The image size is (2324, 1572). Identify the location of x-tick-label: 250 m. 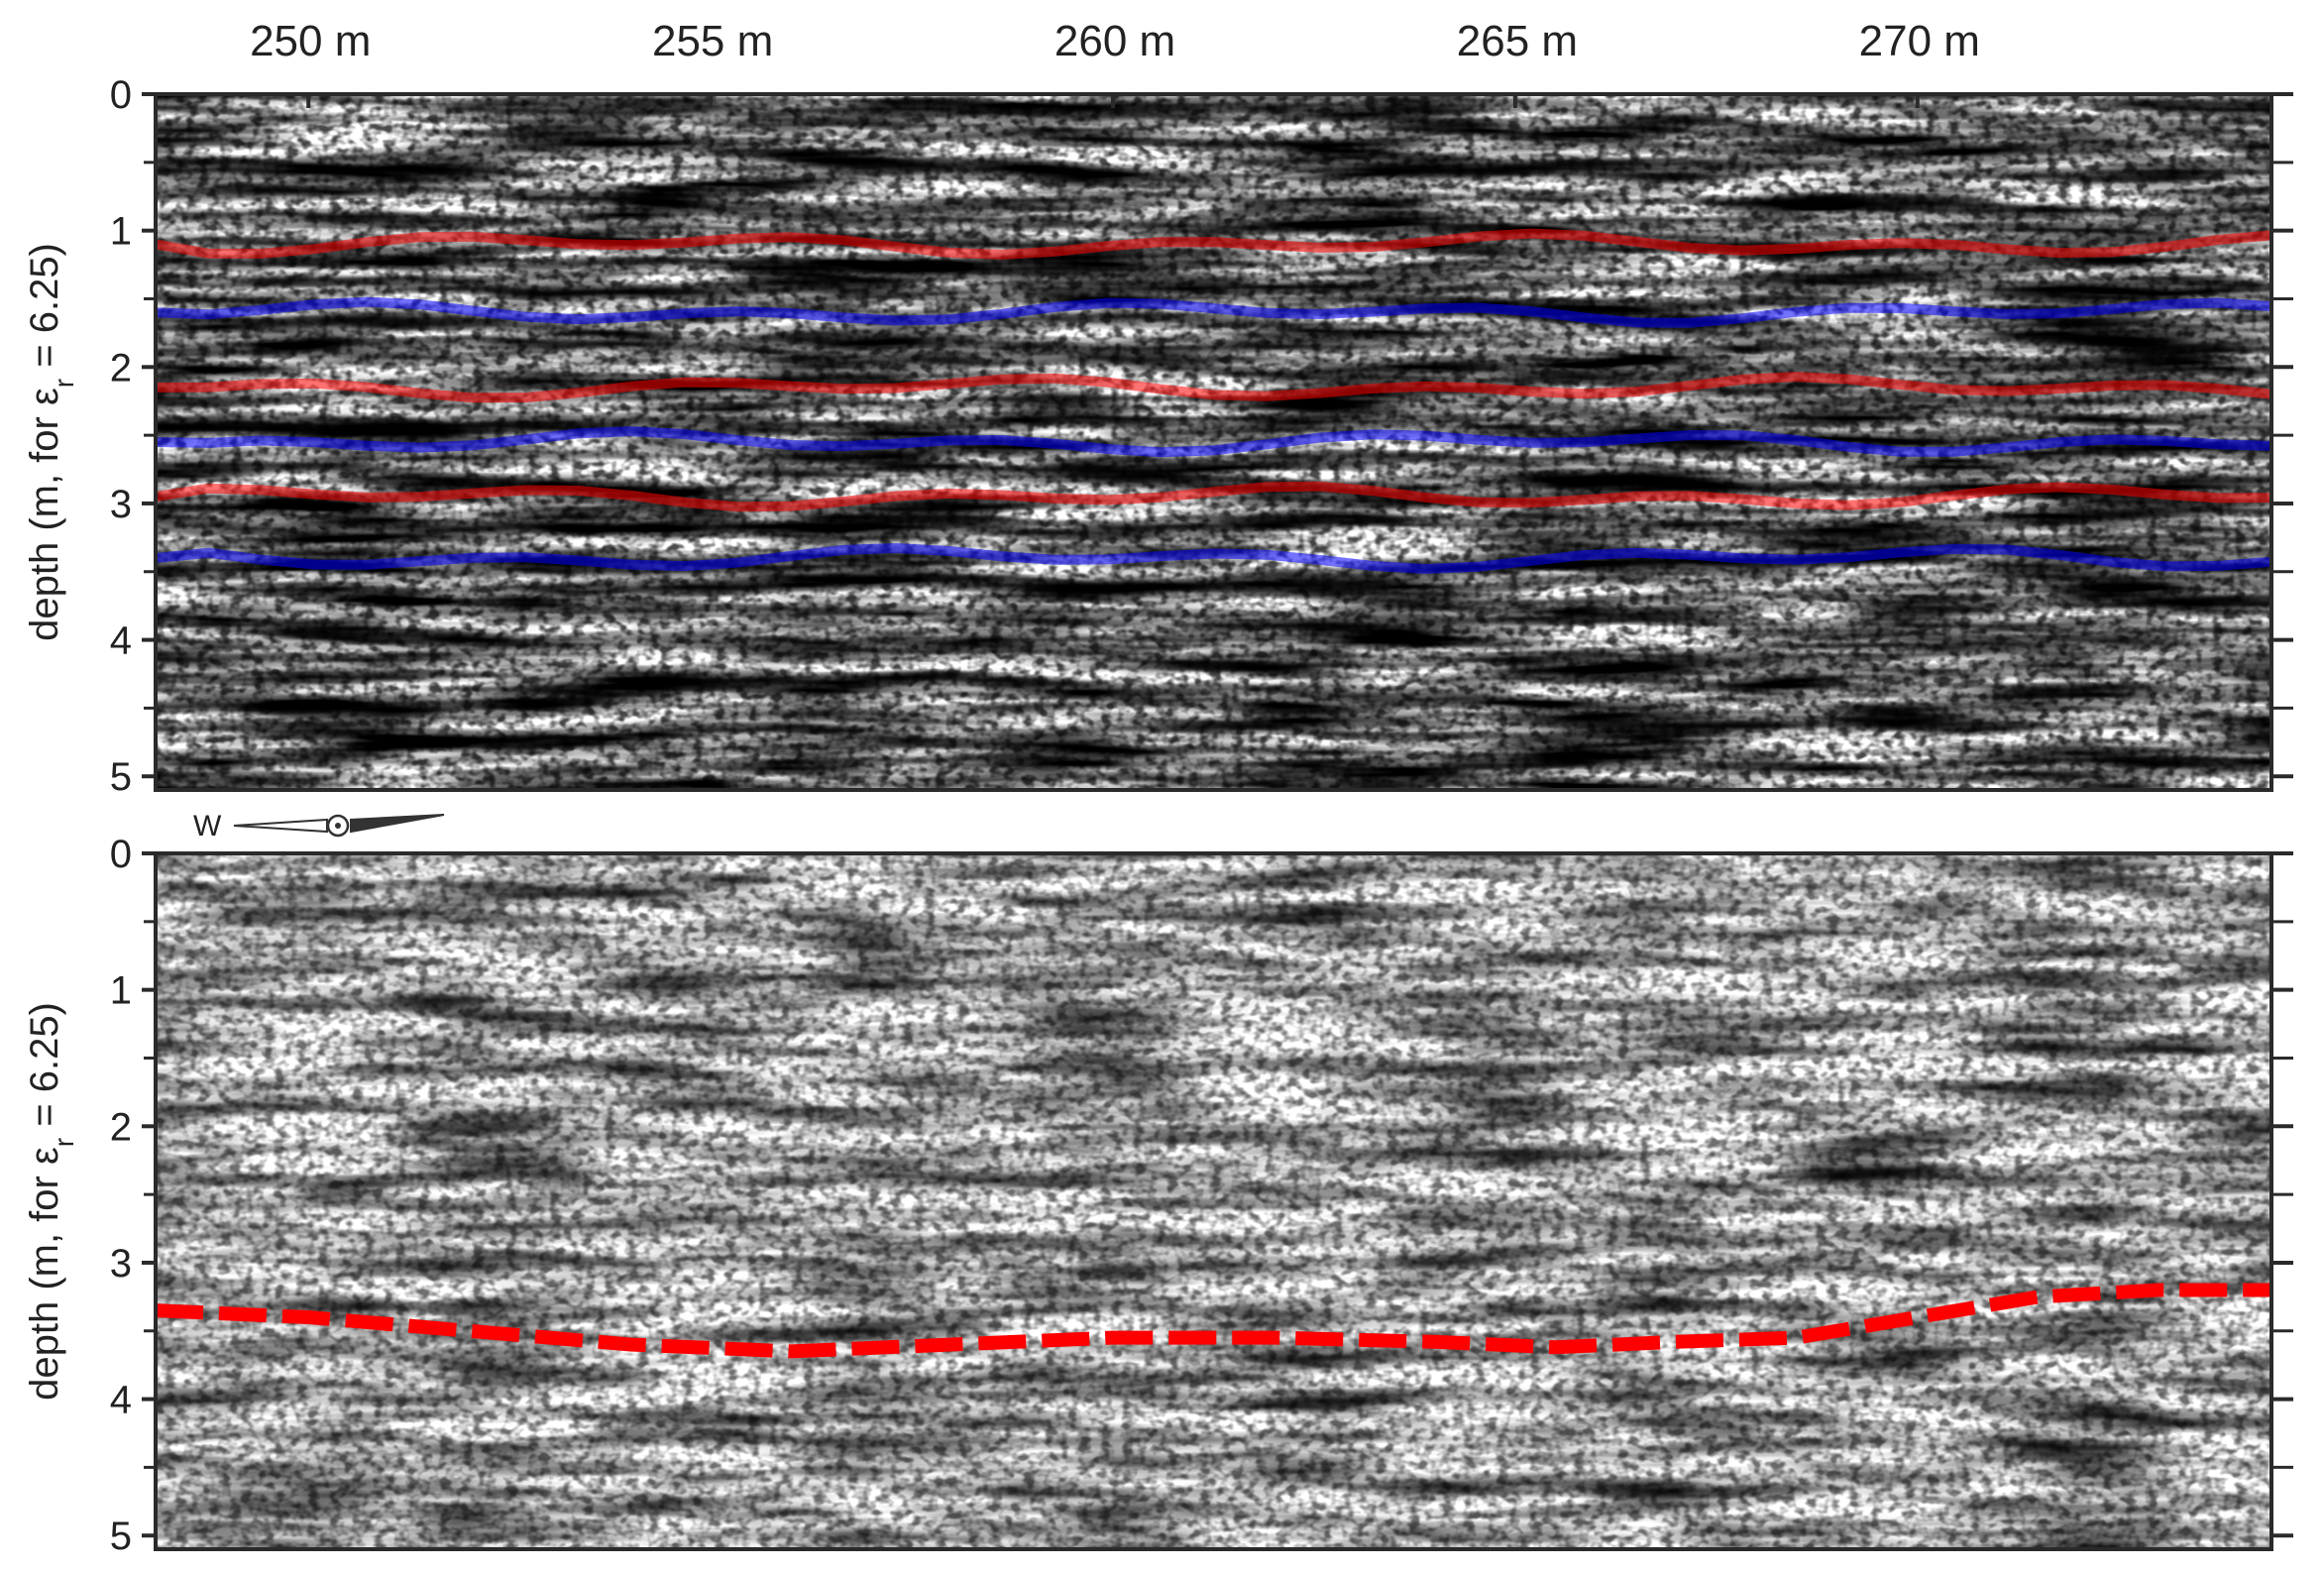
(310, 41).